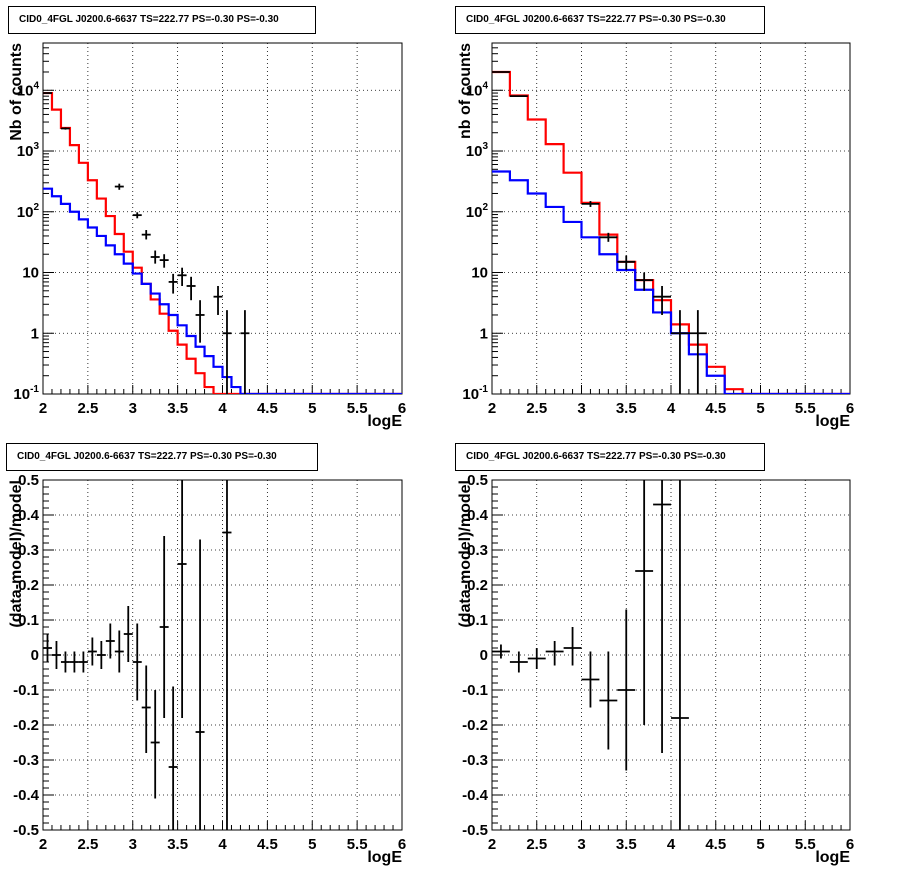 The height and width of the screenshot is (880, 898). Describe the element at coordinates (475, 830) in the screenshot. I see `y-tick-label: -0.5` at that location.